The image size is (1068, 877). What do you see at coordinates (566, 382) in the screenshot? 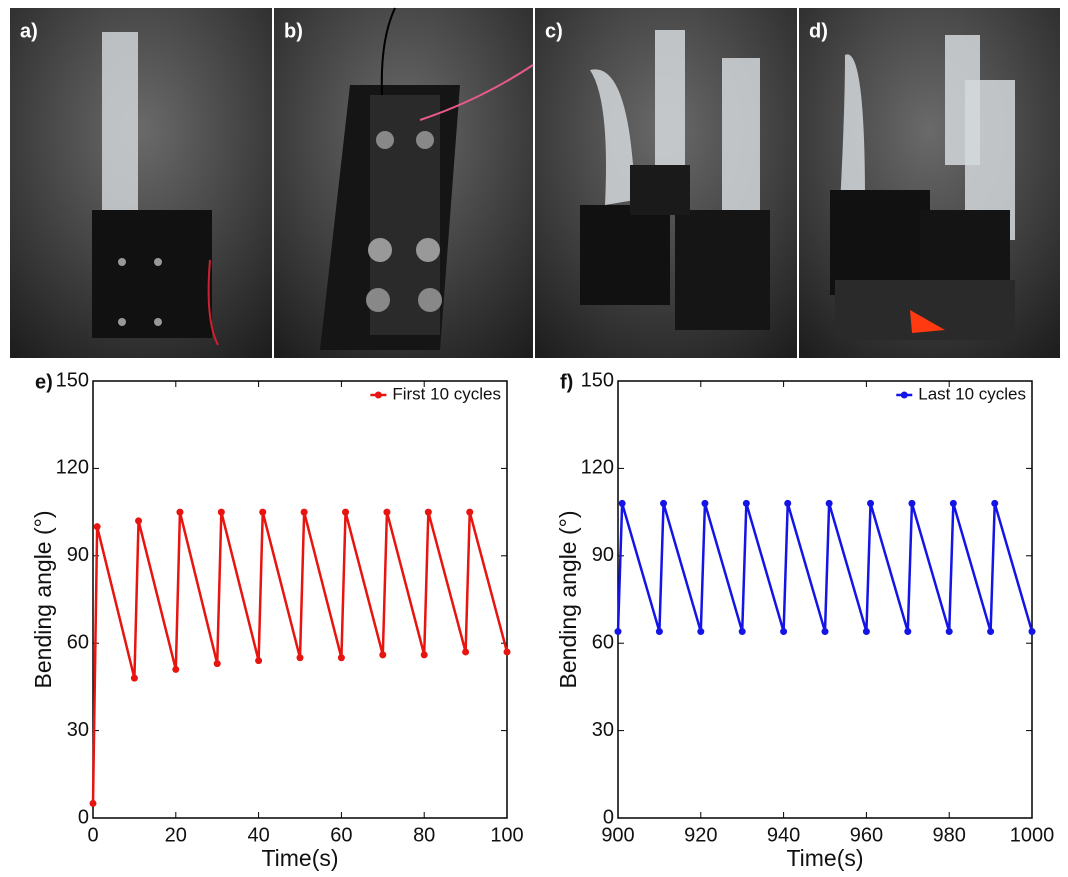
I see `panel-label: f)` at bounding box center [566, 382].